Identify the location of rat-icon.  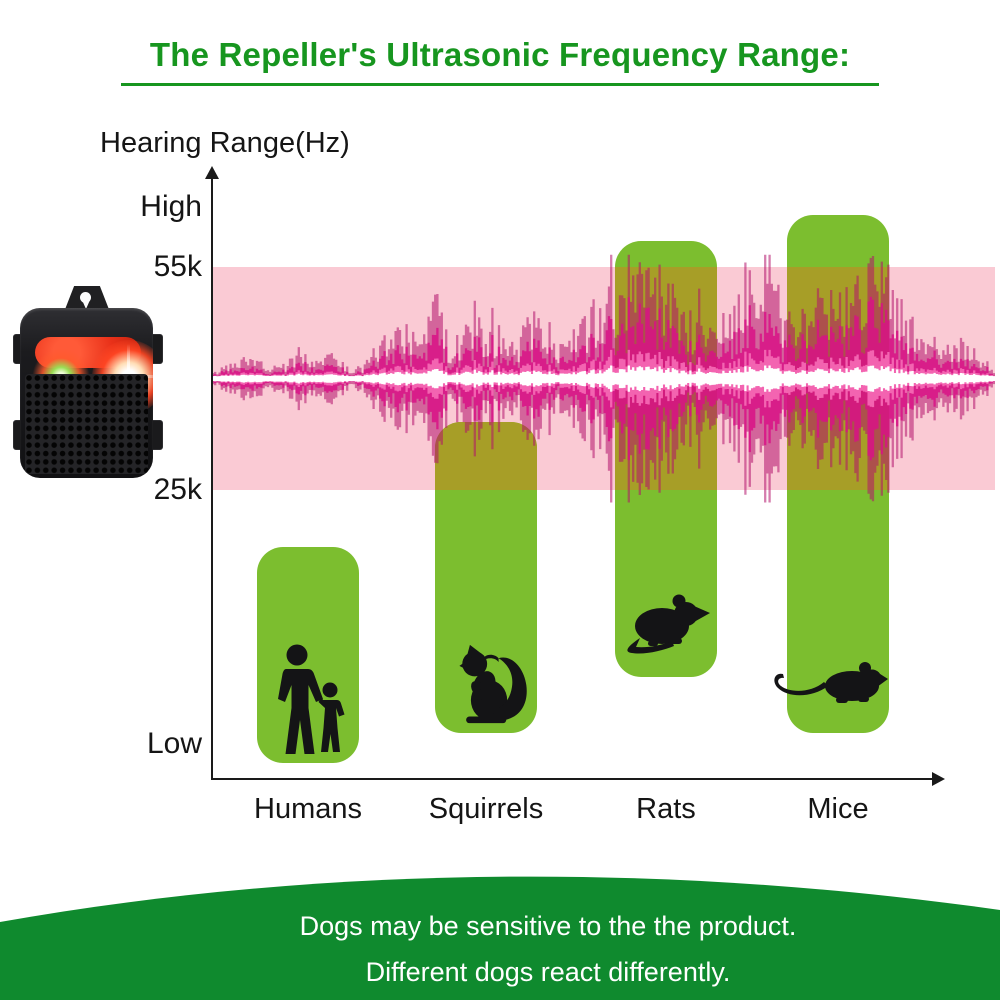
(667, 628).